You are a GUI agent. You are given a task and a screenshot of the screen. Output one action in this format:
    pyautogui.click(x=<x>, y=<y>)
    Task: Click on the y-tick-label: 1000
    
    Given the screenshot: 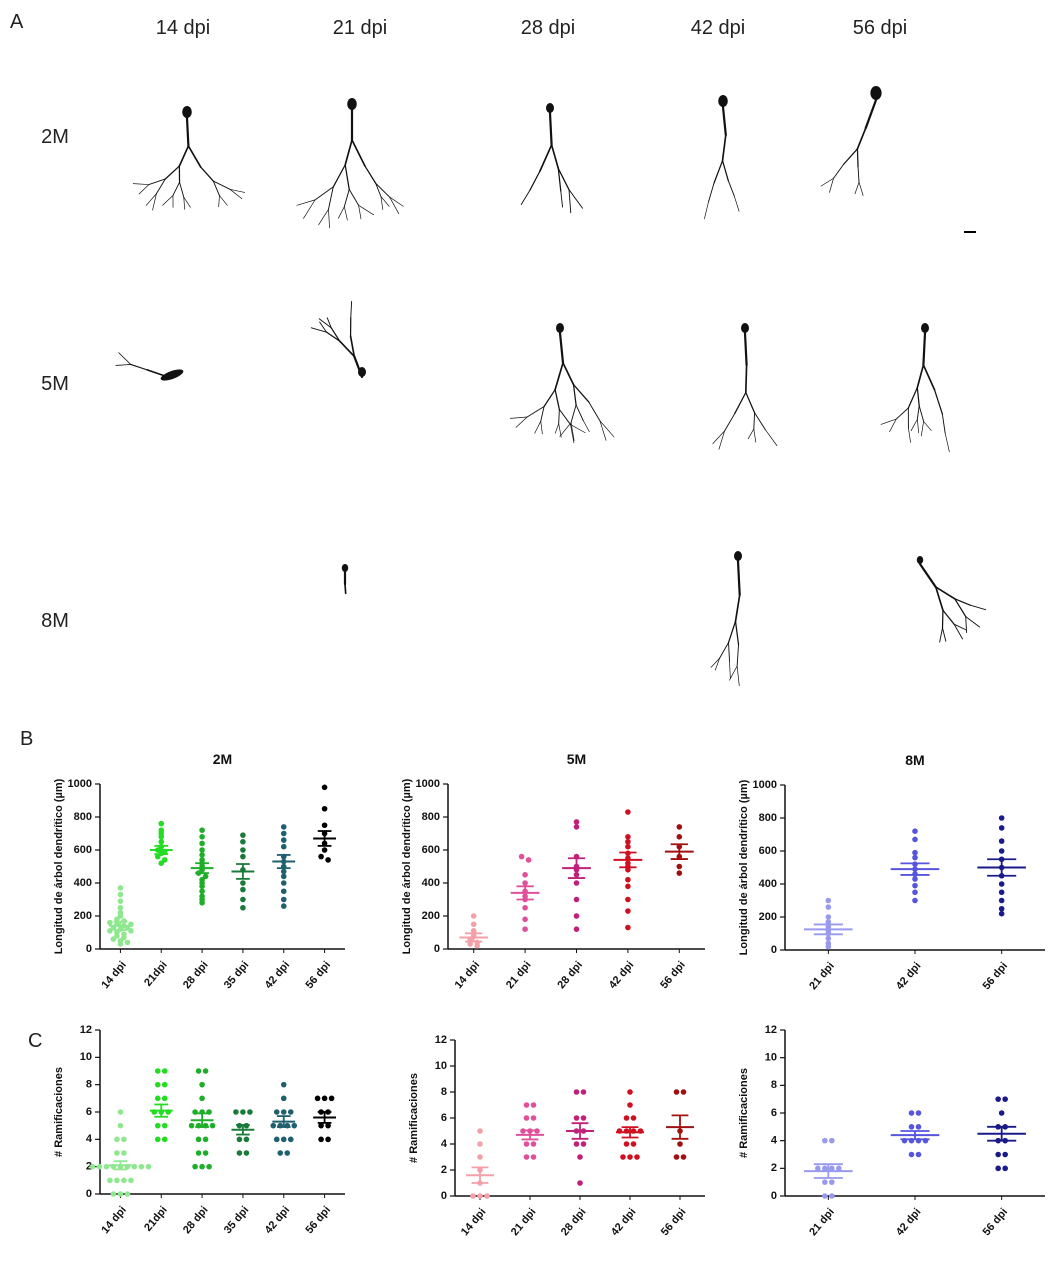 What is the action you would take?
    pyautogui.click(x=428, y=784)
    